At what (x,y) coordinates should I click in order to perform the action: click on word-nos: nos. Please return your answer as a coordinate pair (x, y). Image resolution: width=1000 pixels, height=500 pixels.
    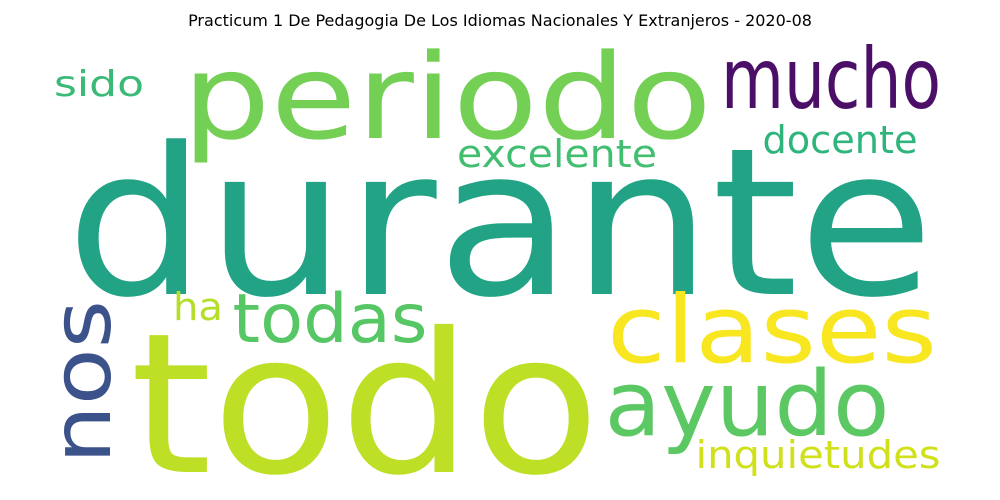
    Looking at the image, I should click on (82, 382).